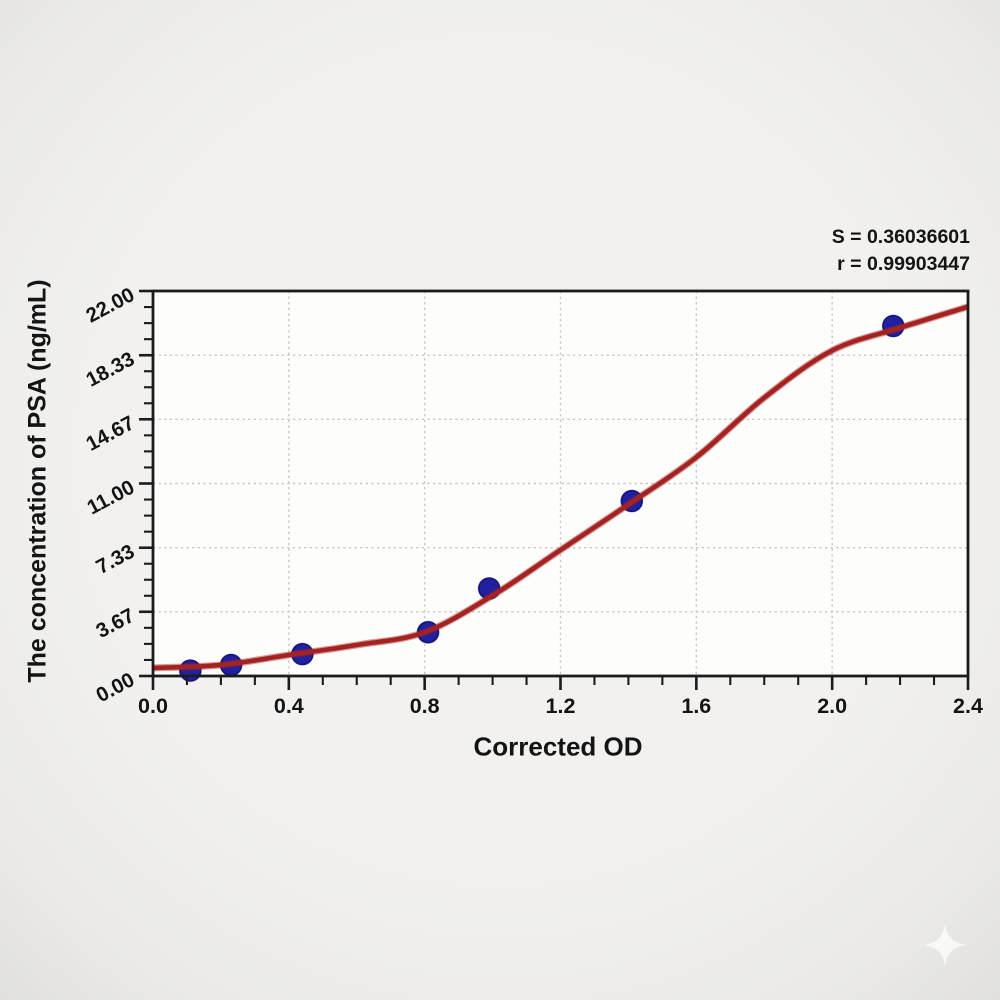 This screenshot has height=1000, width=1000. I want to click on y-tick-label: 0.00, so click(115, 687).